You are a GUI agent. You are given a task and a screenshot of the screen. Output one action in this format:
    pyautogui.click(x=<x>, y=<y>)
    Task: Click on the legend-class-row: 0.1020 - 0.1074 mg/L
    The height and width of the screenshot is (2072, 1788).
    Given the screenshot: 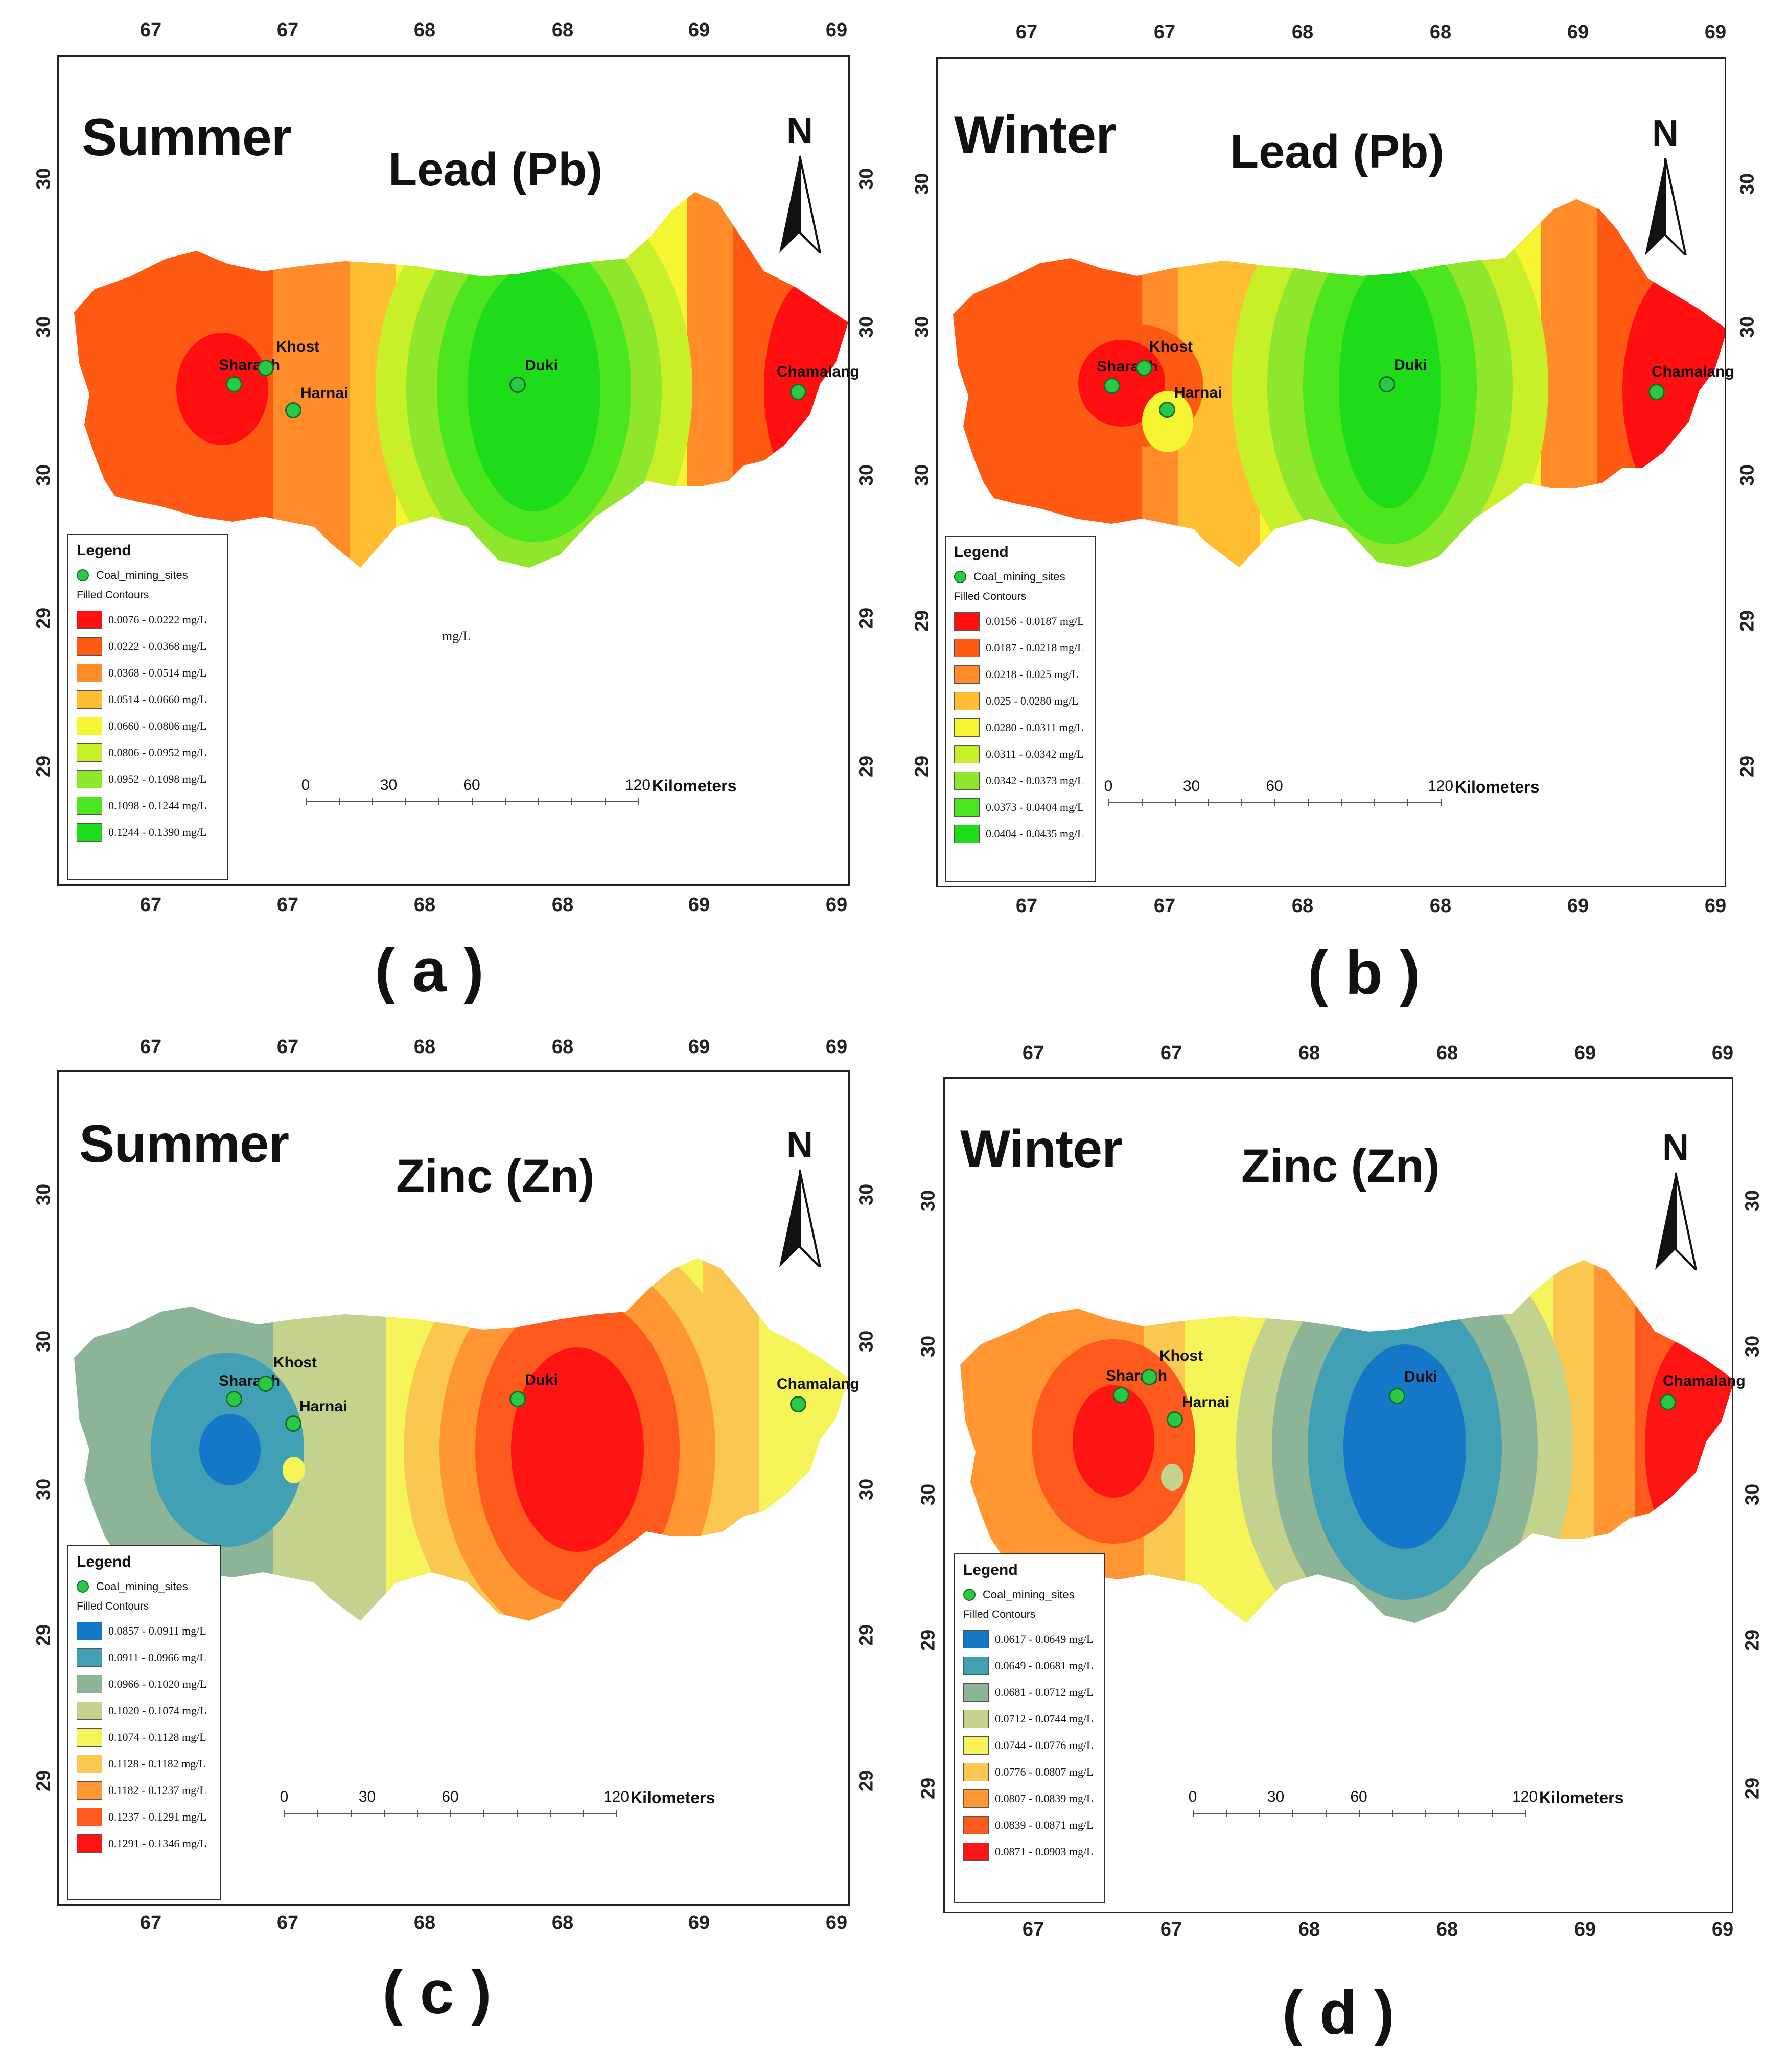 What is the action you would take?
    pyautogui.click(x=144, y=1710)
    